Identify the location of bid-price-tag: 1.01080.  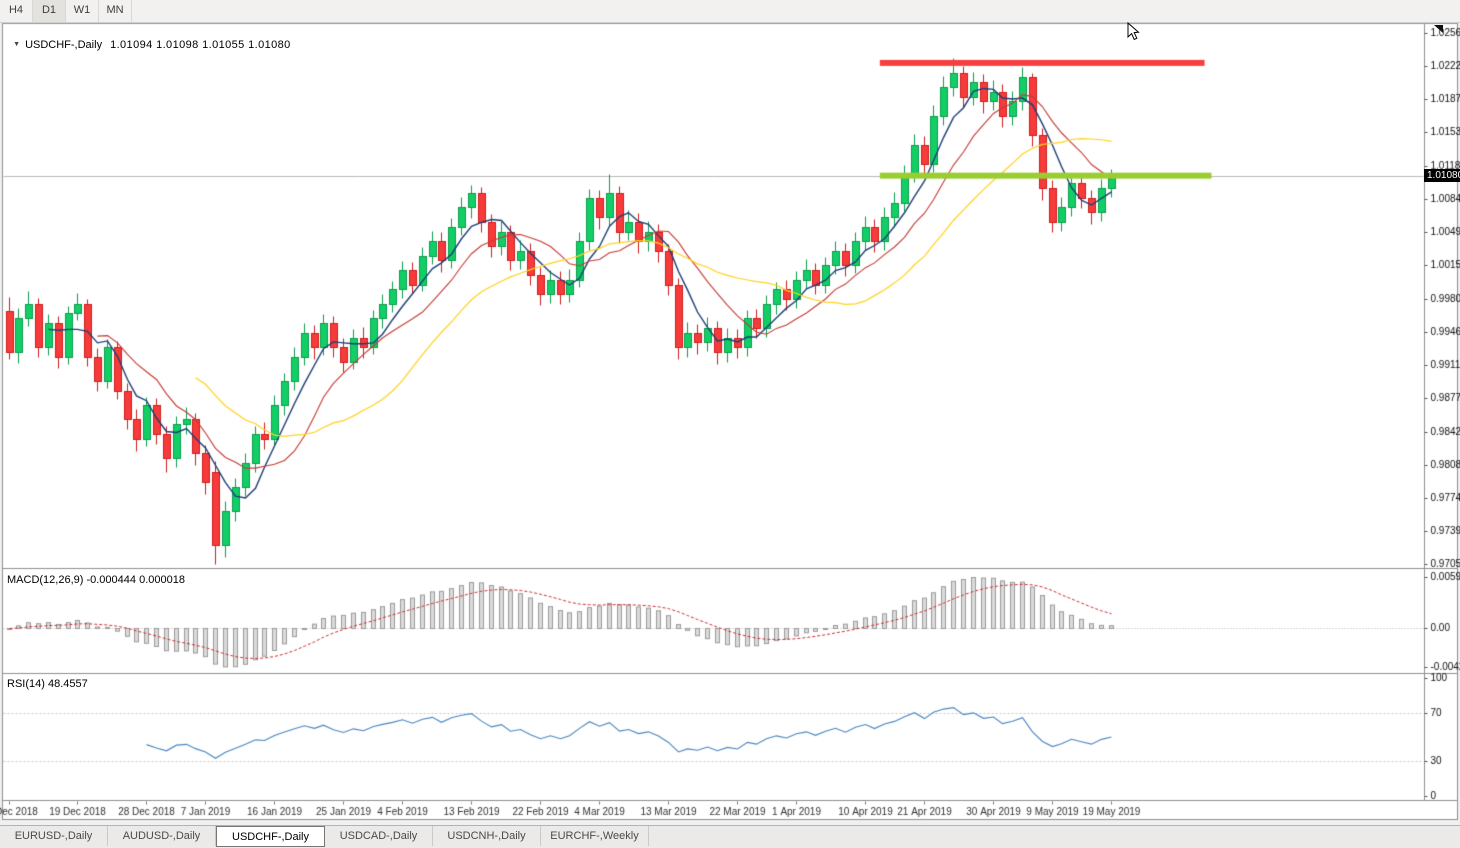
(1442, 175).